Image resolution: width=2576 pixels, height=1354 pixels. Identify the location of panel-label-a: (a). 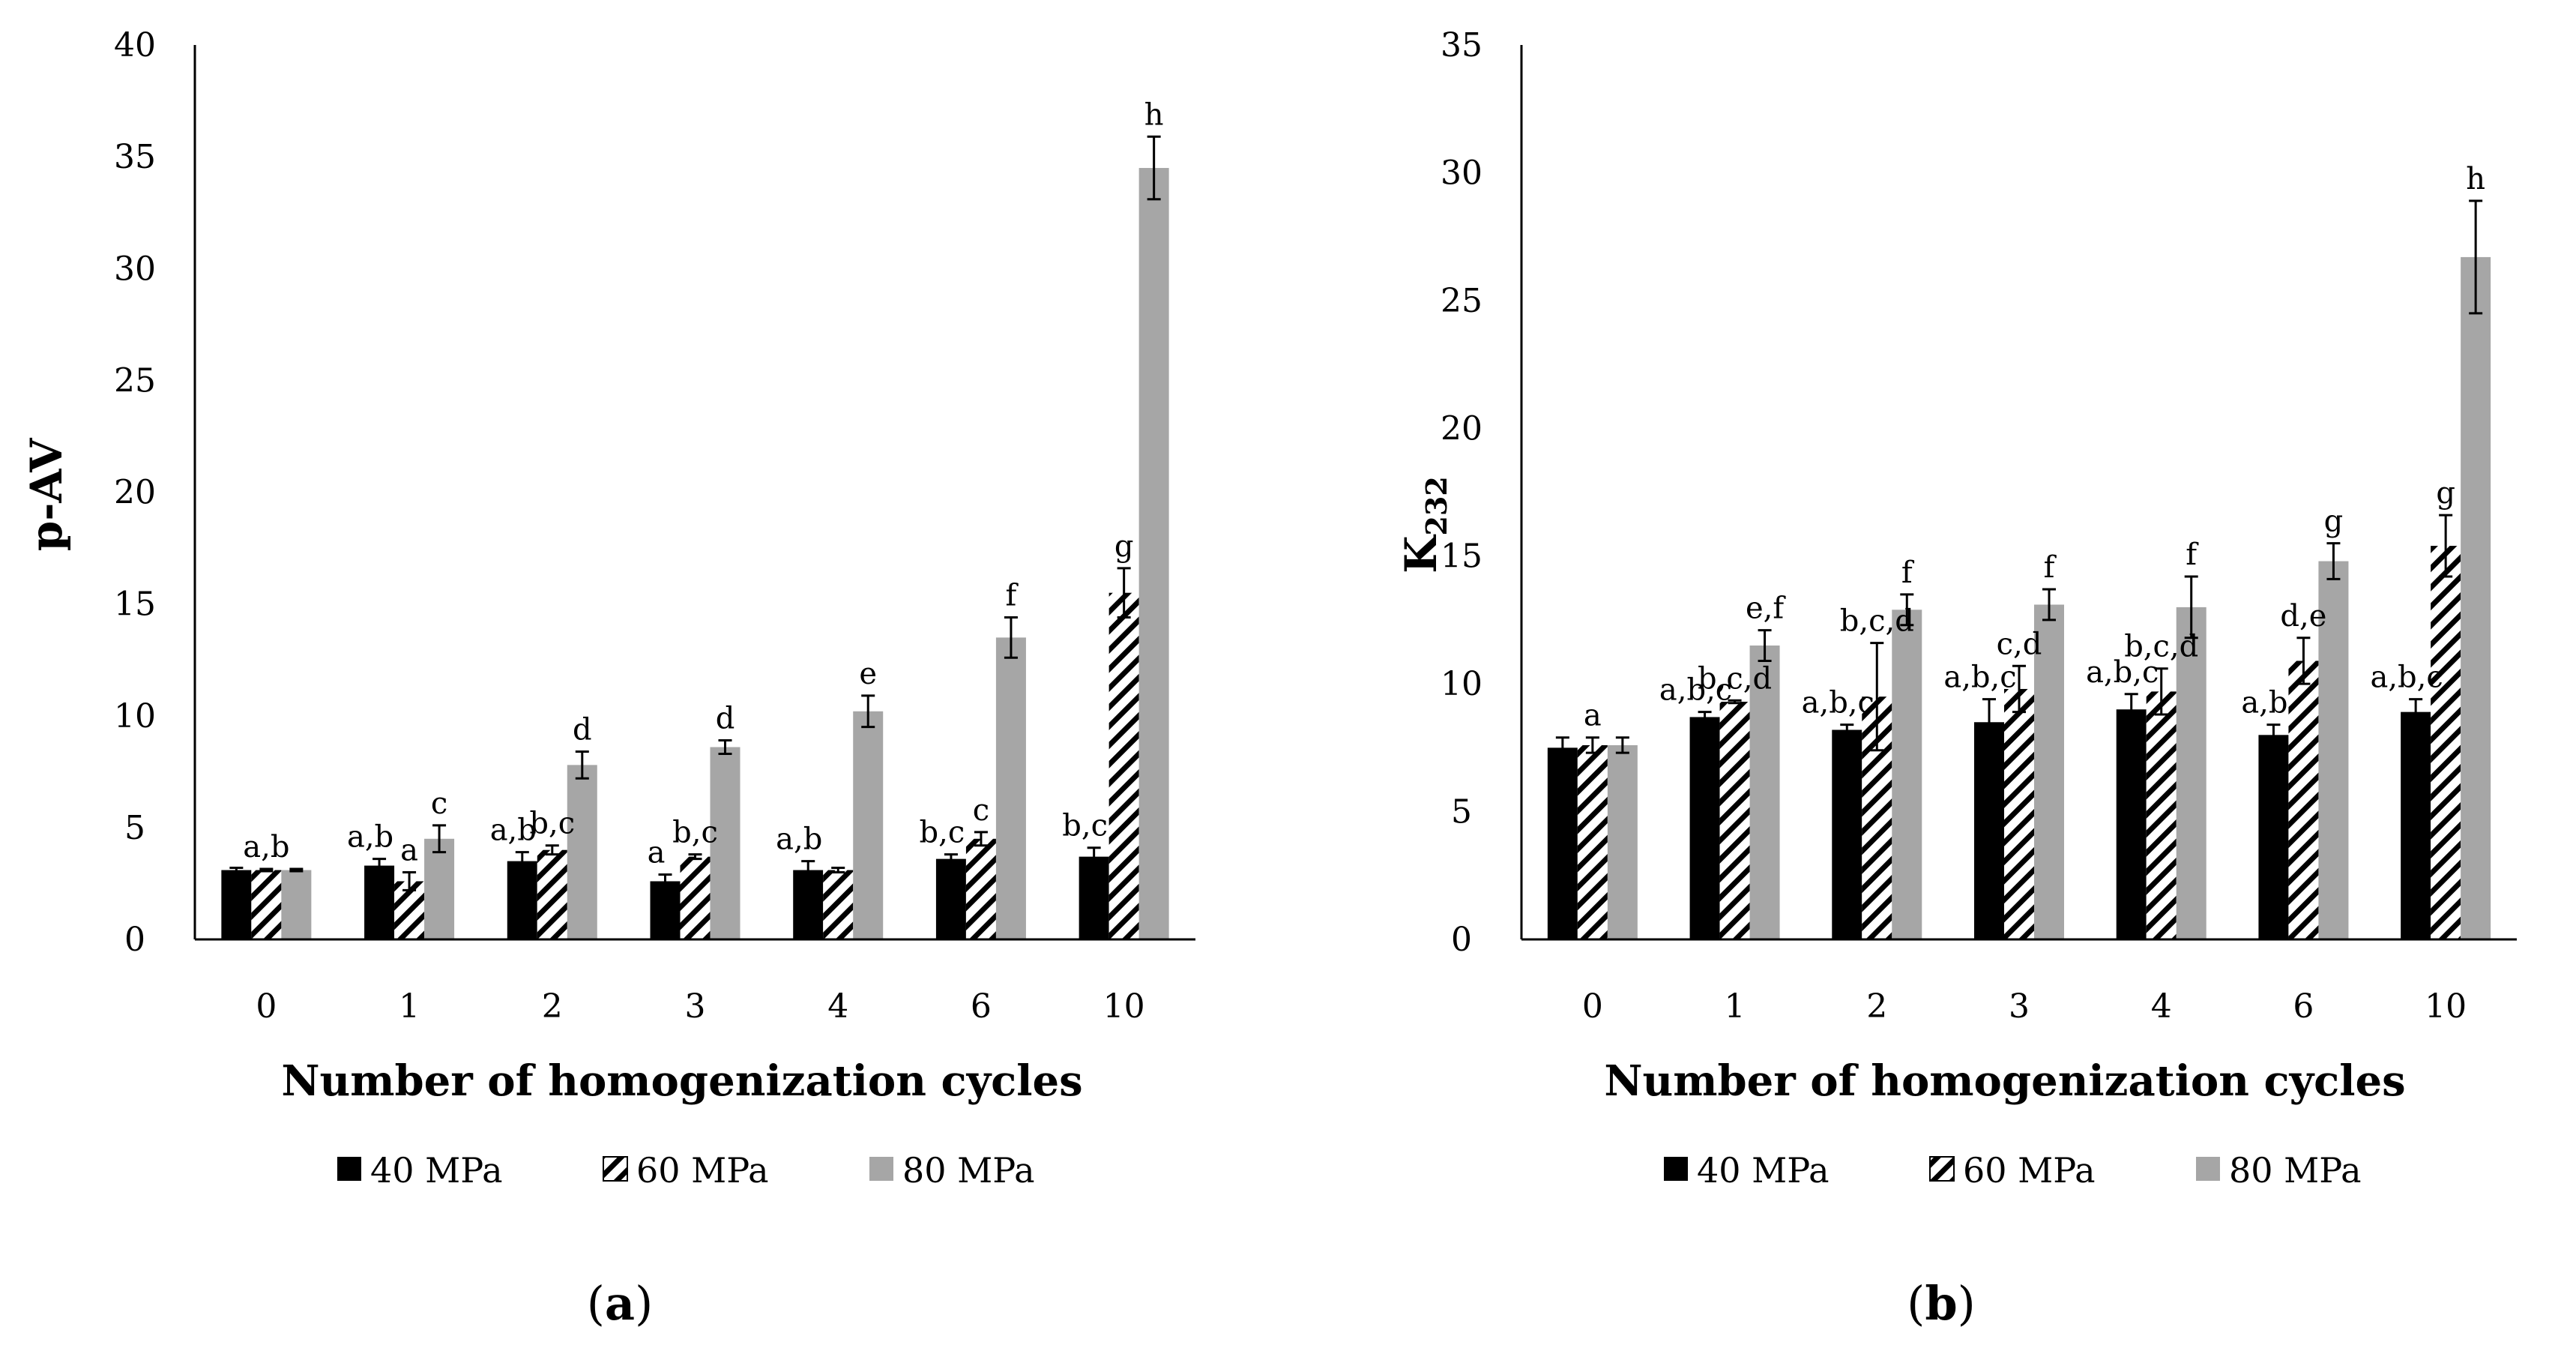
(620, 1303).